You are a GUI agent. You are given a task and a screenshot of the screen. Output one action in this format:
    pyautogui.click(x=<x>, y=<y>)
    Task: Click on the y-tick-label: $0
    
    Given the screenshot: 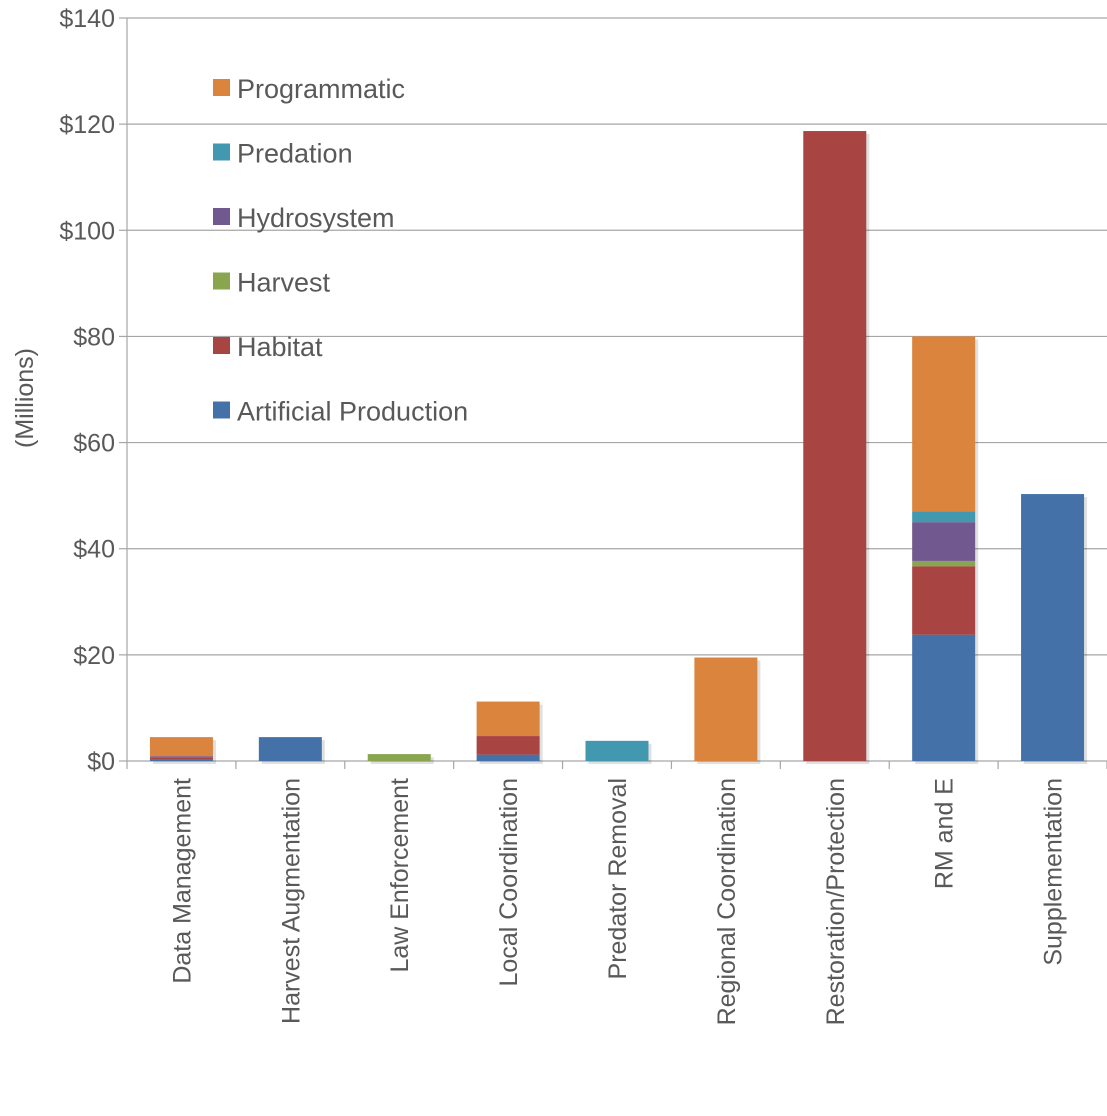 What is the action you would take?
    pyautogui.click(x=101, y=762)
    